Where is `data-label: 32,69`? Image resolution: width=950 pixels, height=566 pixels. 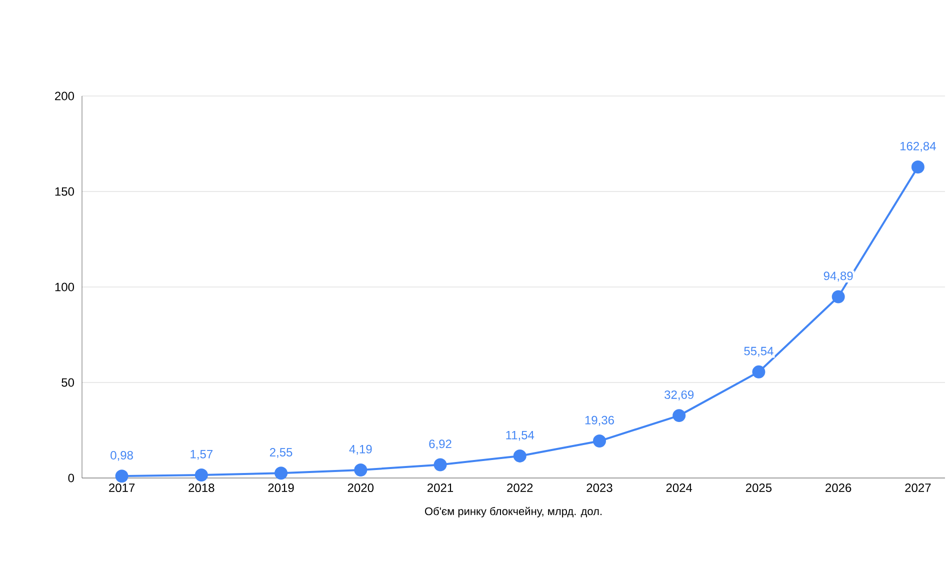 data-label: 32,69 is located at coordinates (679, 395).